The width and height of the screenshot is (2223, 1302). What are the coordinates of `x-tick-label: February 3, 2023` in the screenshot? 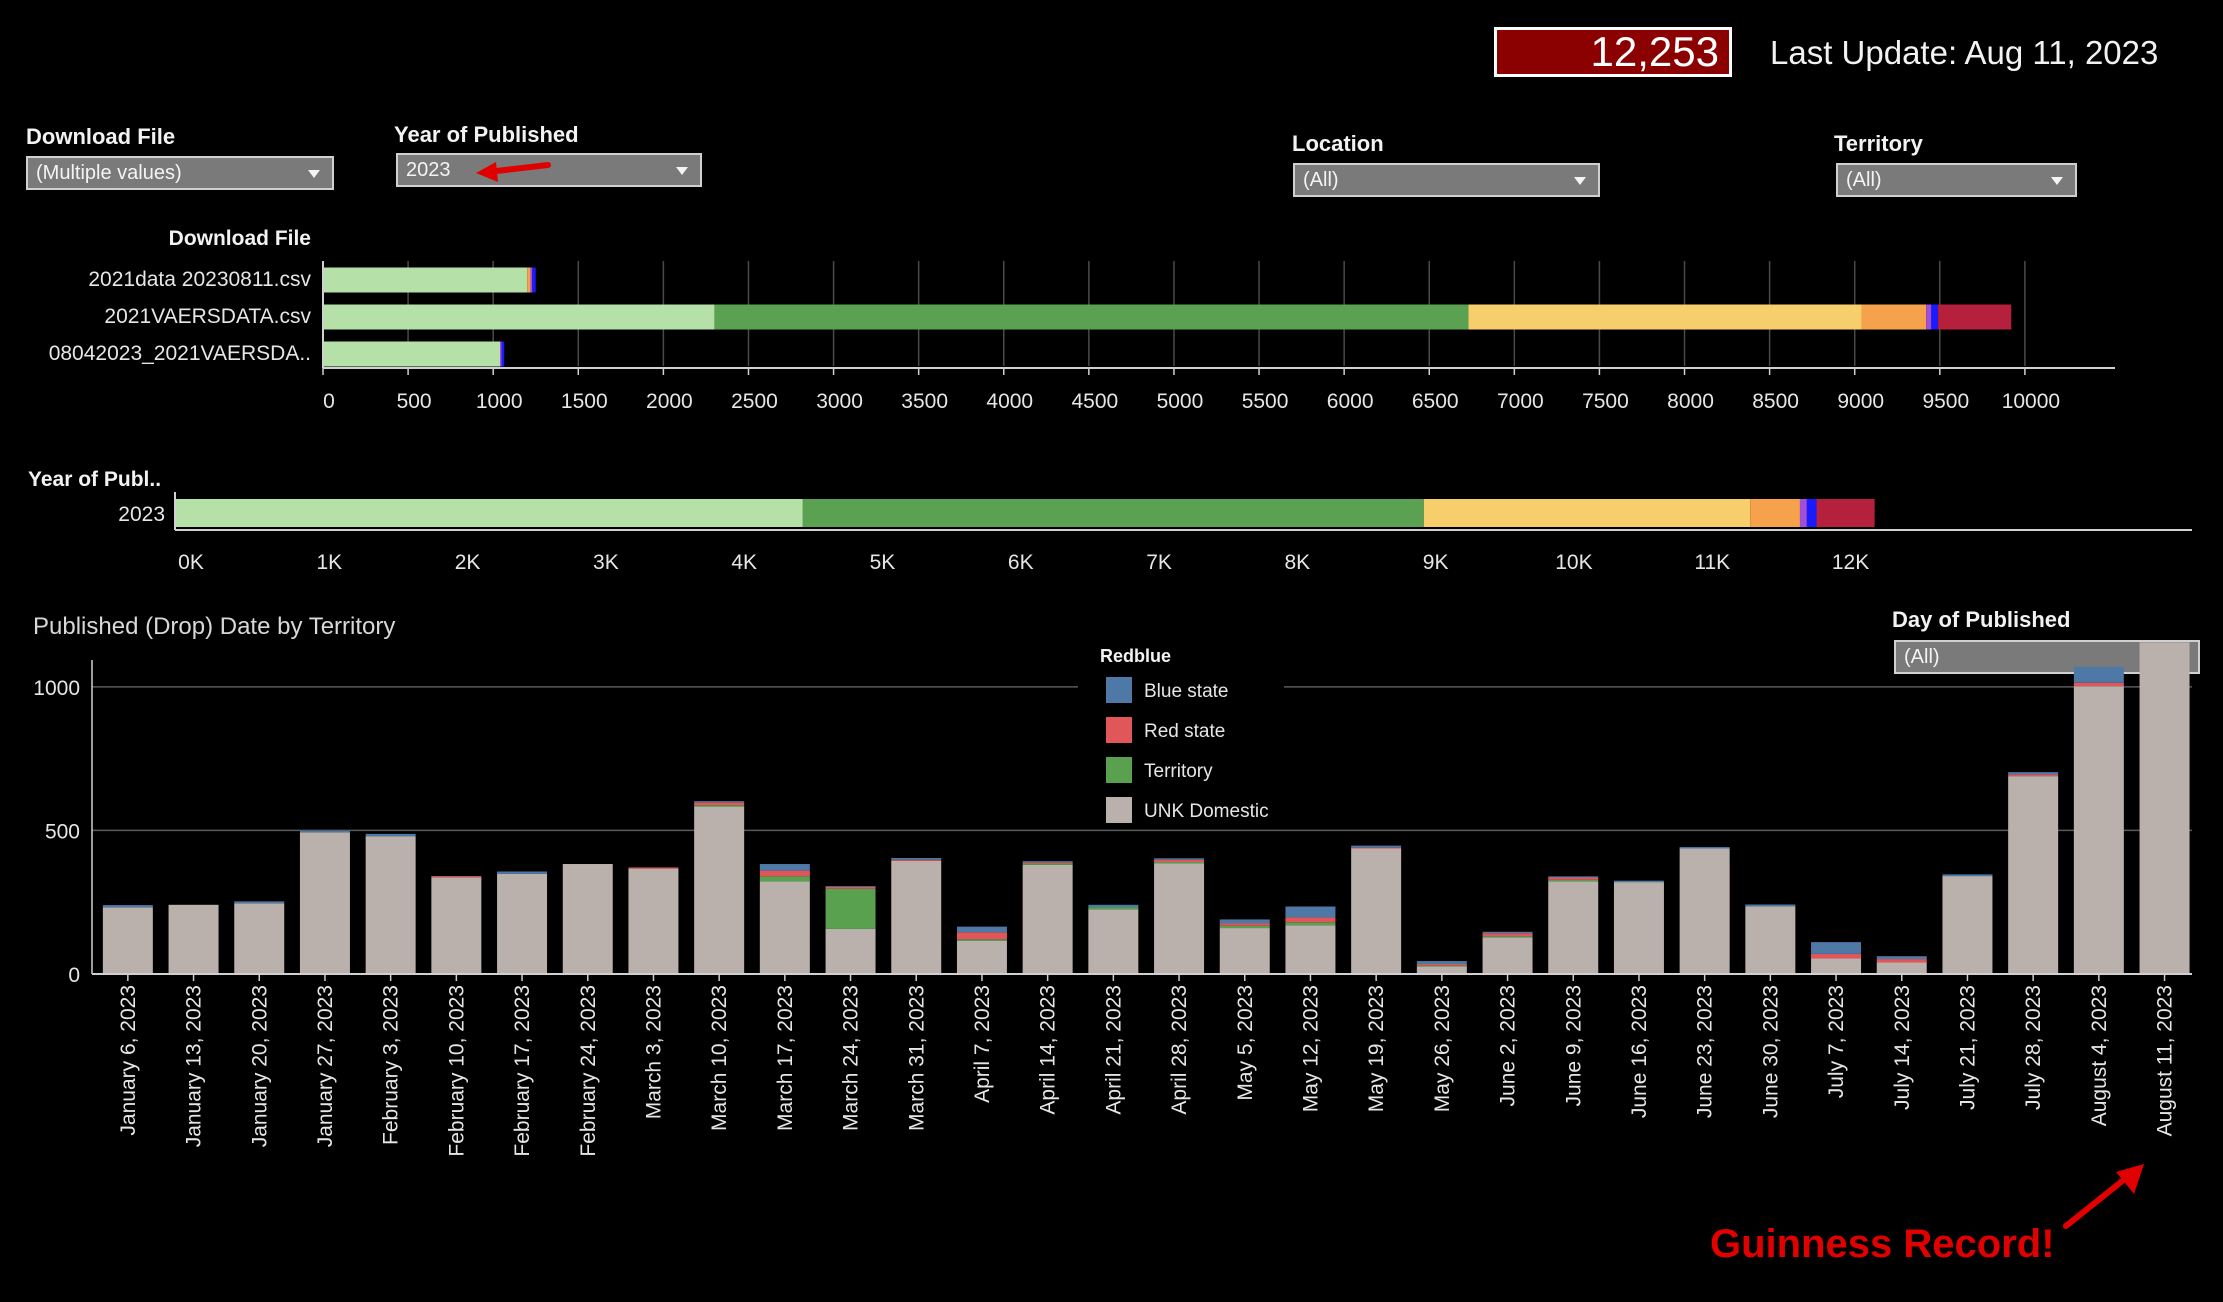 It's located at (391, 1065).